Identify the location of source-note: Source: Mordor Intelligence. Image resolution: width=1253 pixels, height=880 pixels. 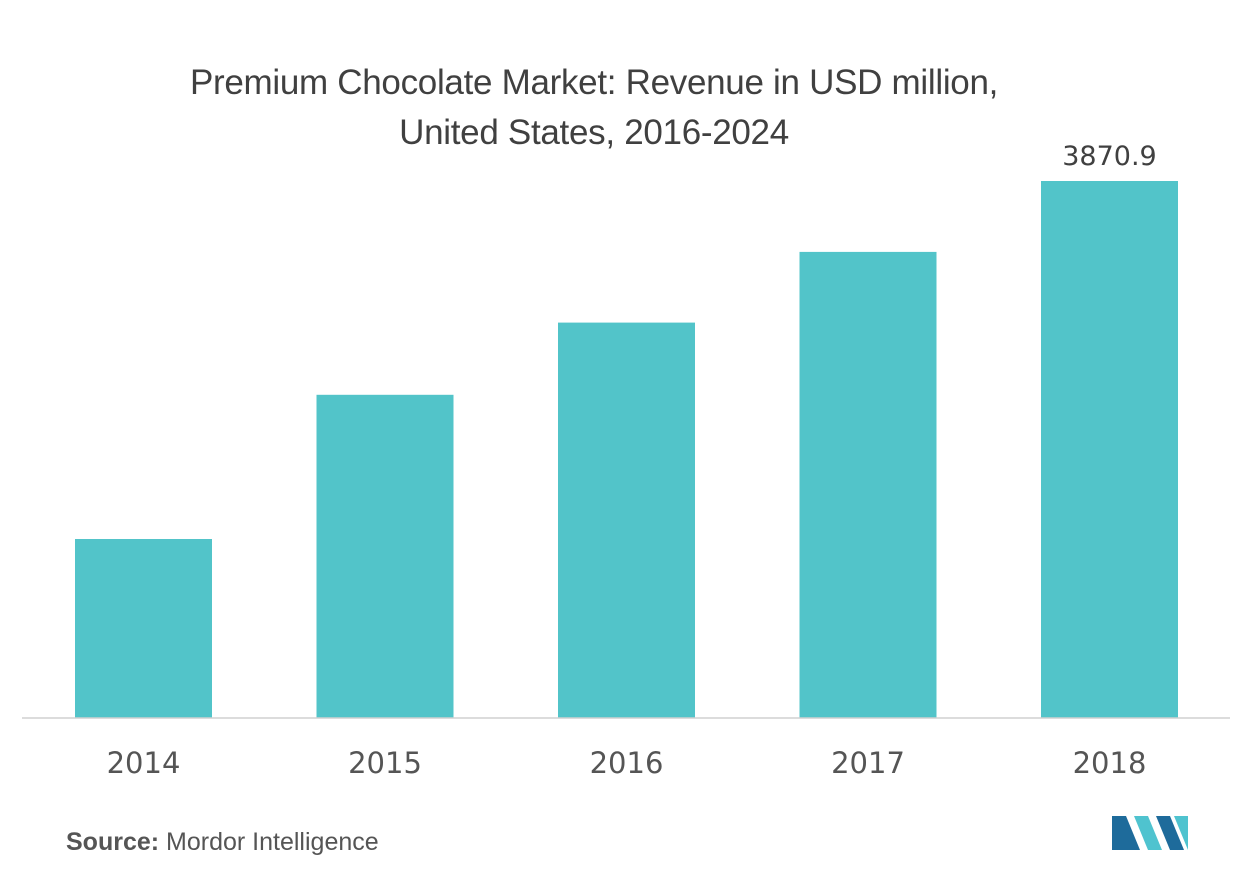
(222, 842).